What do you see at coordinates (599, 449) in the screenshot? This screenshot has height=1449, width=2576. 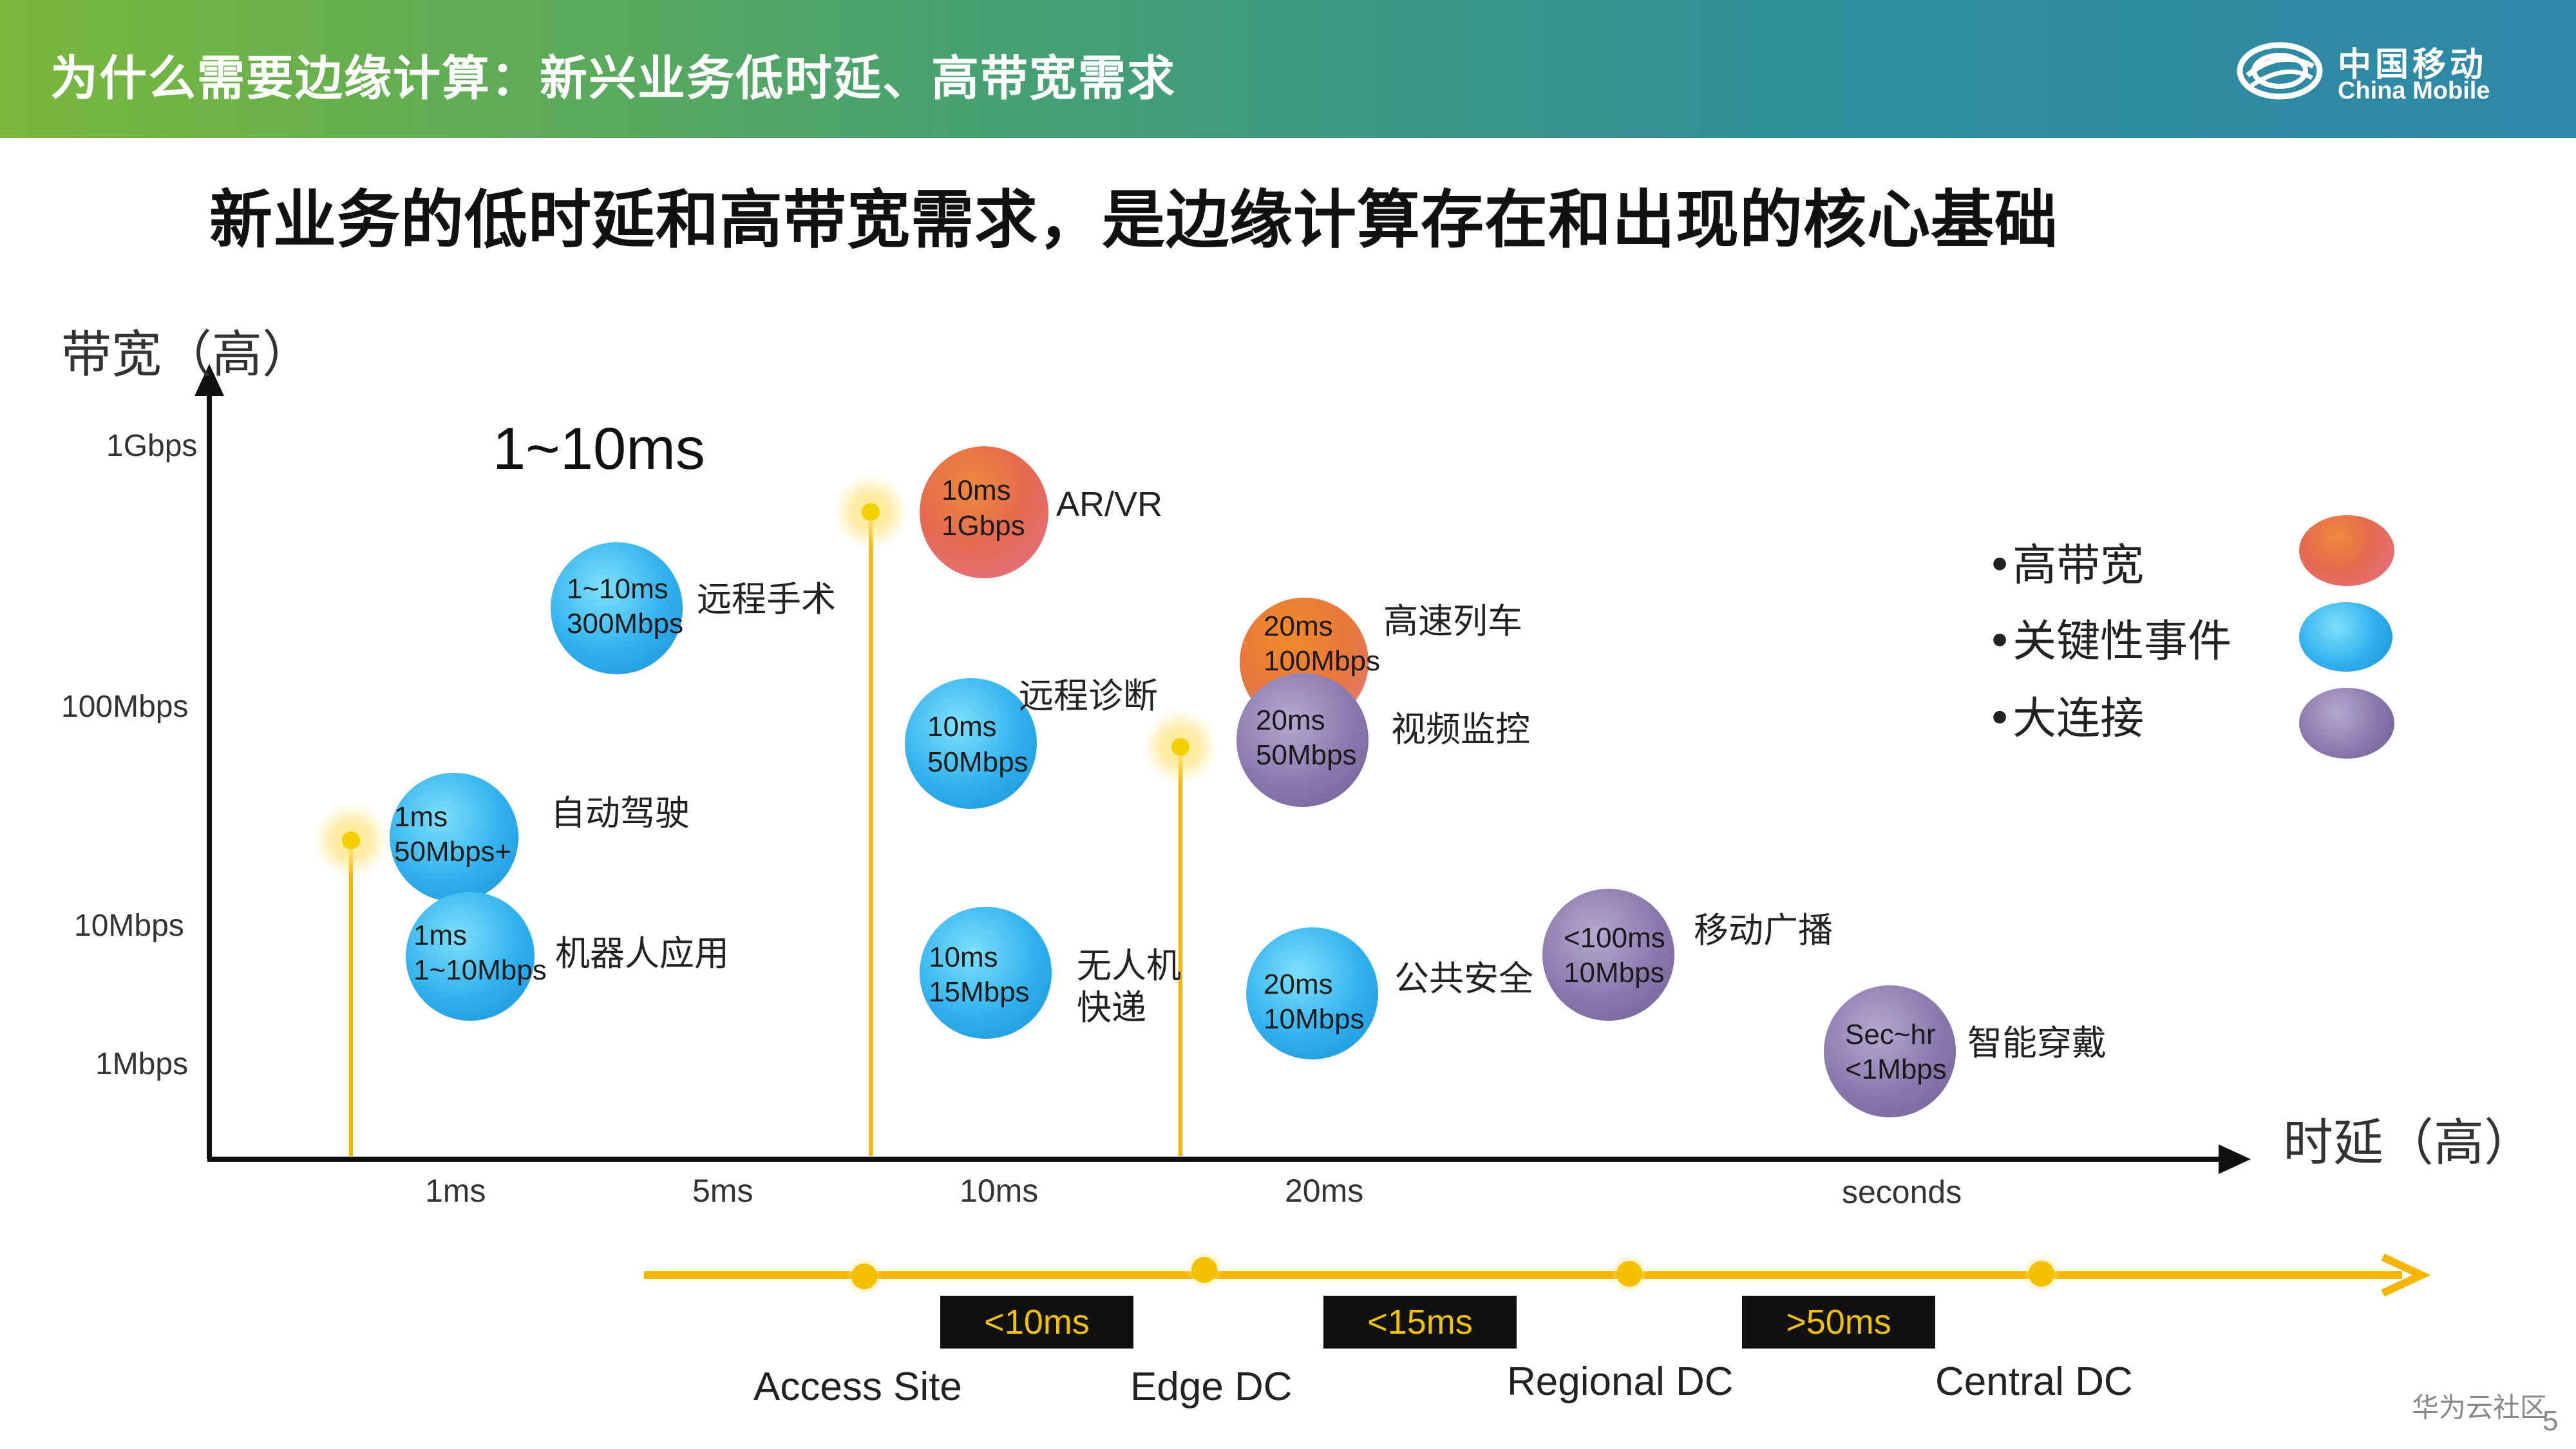 I see `range-label: 1~10ms` at bounding box center [599, 449].